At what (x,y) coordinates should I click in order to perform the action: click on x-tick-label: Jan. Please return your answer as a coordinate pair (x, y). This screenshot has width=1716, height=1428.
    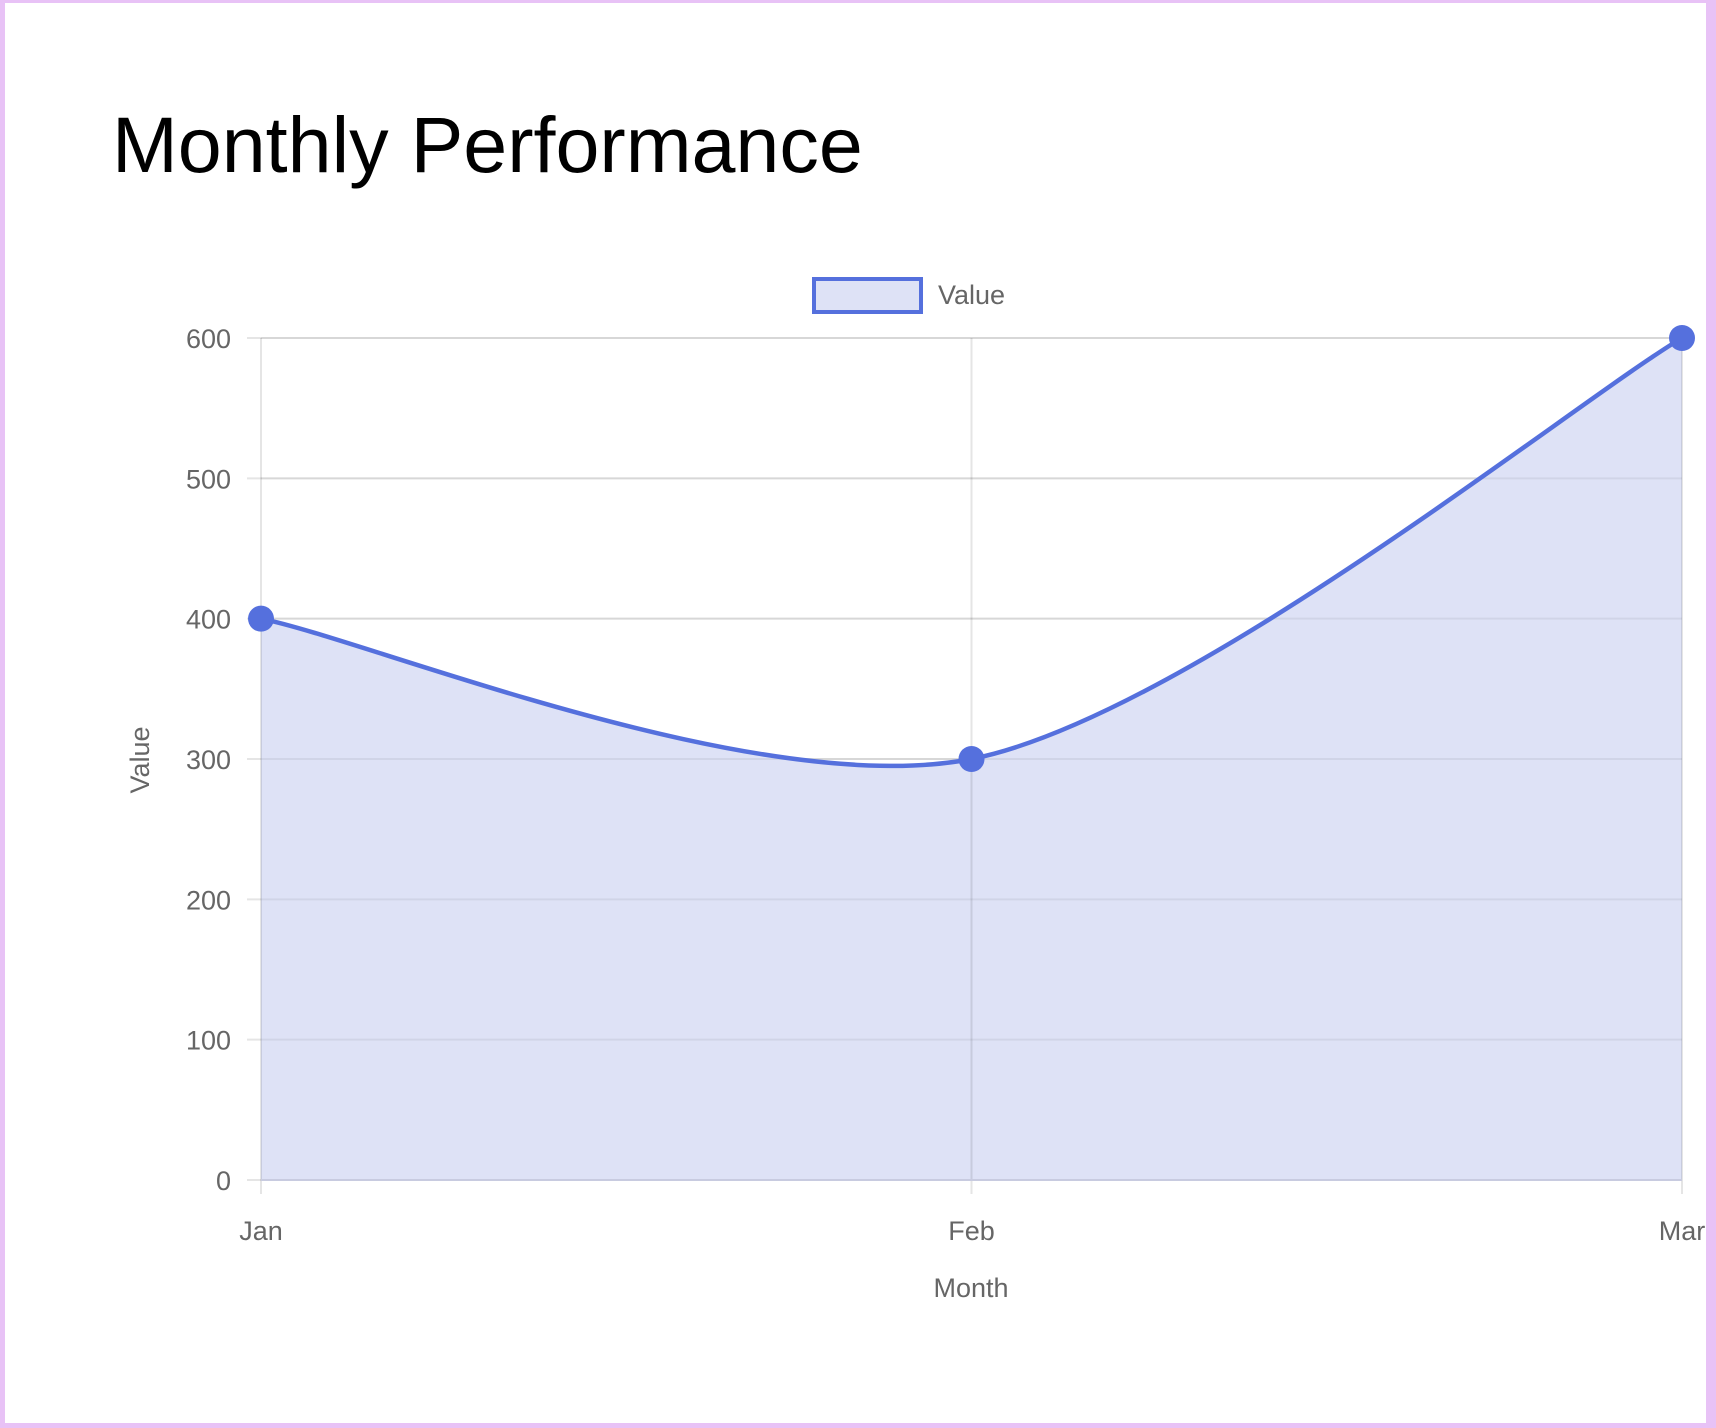
    Looking at the image, I should click on (261, 1231).